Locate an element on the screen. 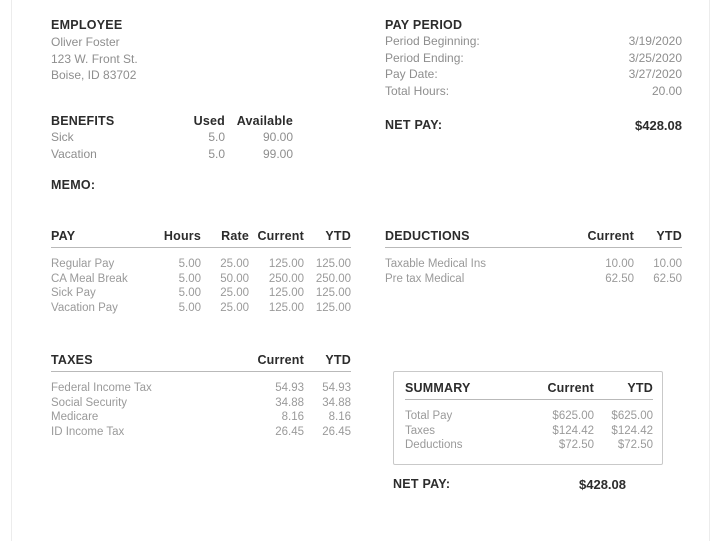 This screenshot has width=720, height=541. taxes-row-2-name: Medicare is located at coordinates (75, 417).